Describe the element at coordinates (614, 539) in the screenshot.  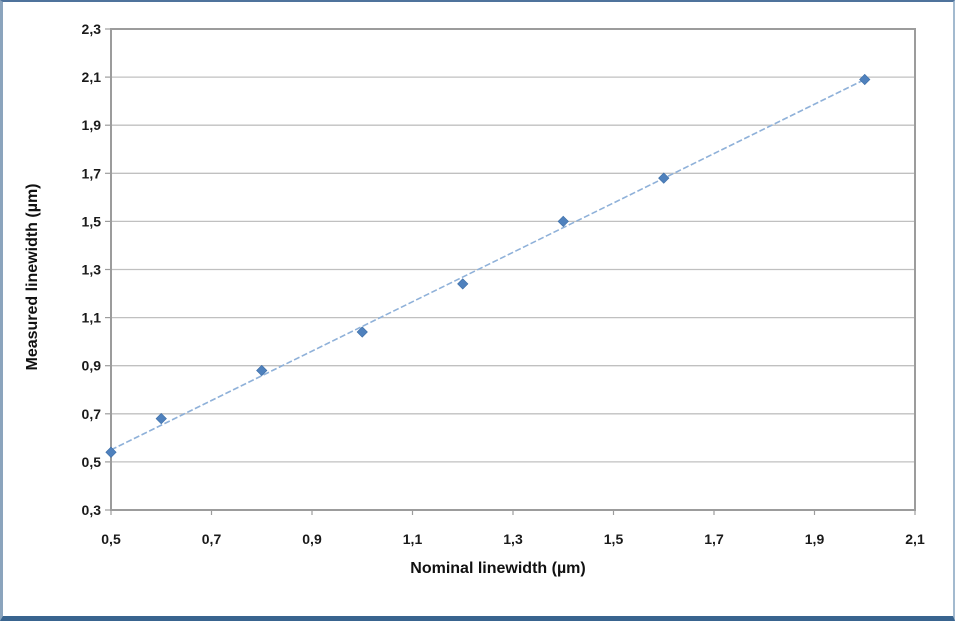
I see `x-tick-label: 1,5` at that location.